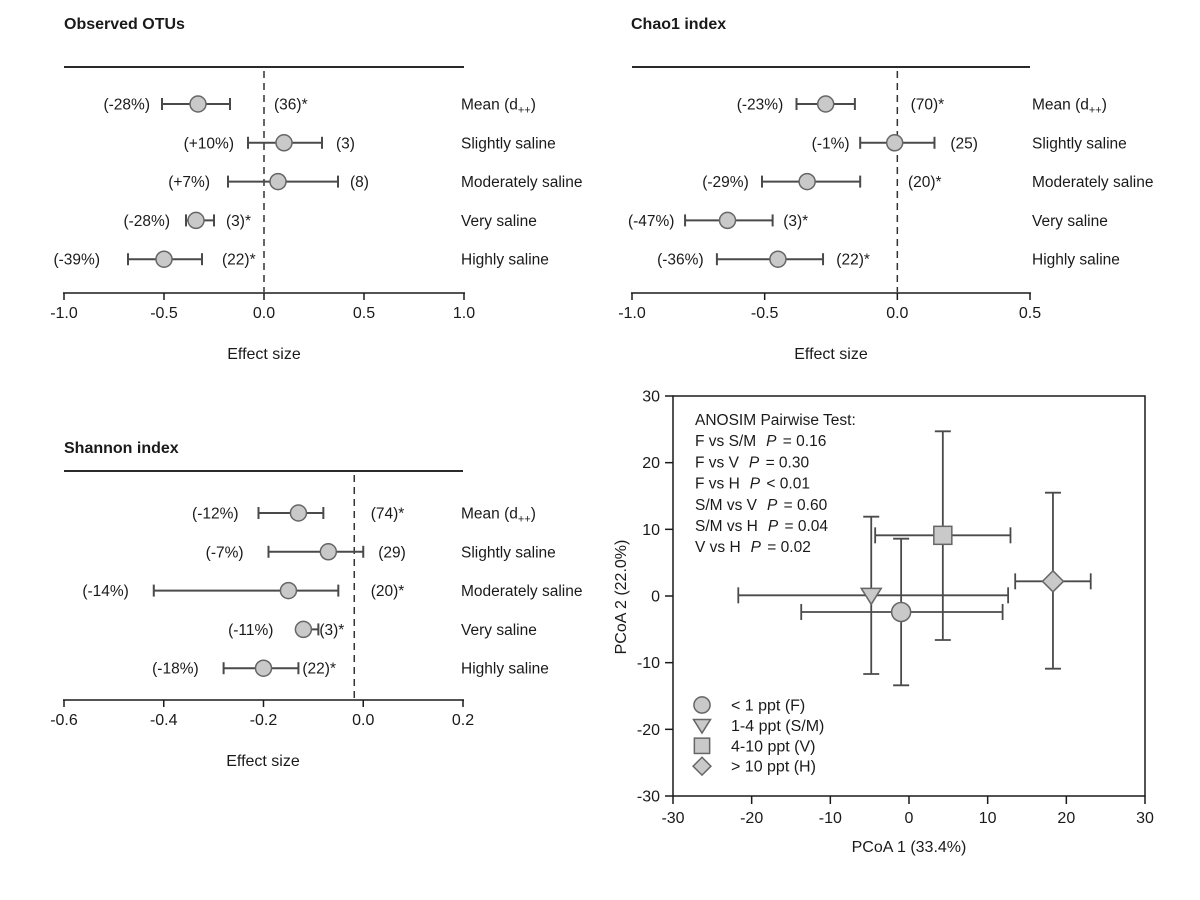 The height and width of the screenshot is (900, 1200). I want to click on sample-size-label: (70)*, so click(928, 105).